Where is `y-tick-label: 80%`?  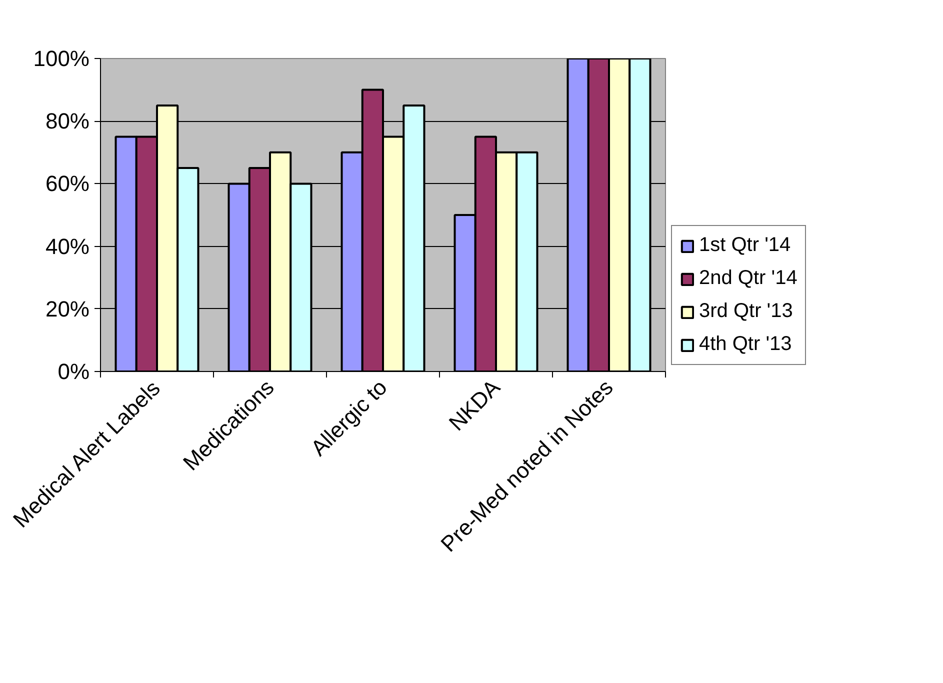
y-tick-label: 80% is located at coordinates (67, 121).